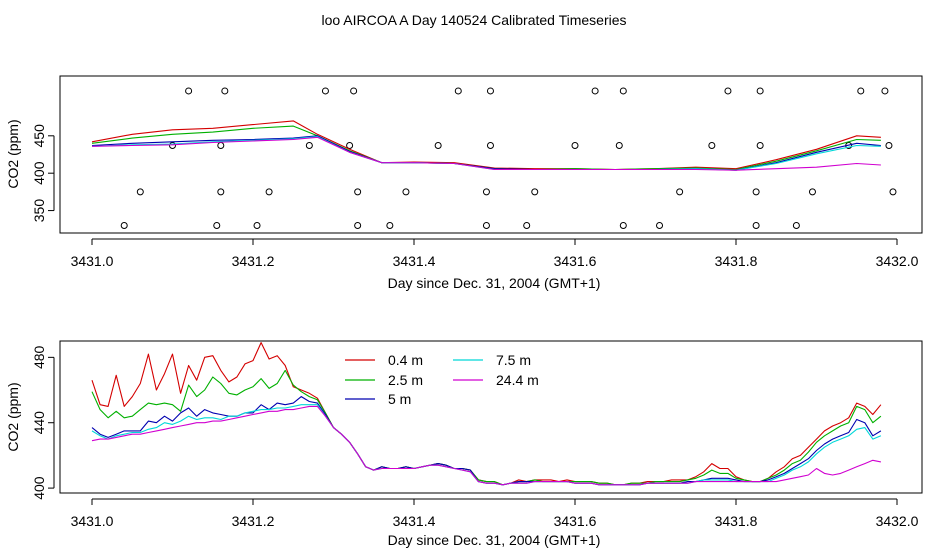 Image resolution: width=950 pixels, height=550 pixels. What do you see at coordinates (495, 253) in the screenshot?
I see `x-axis-top: 3431.0 3431.2 3431.4 3431.6 3431.8 3432.0` at bounding box center [495, 253].